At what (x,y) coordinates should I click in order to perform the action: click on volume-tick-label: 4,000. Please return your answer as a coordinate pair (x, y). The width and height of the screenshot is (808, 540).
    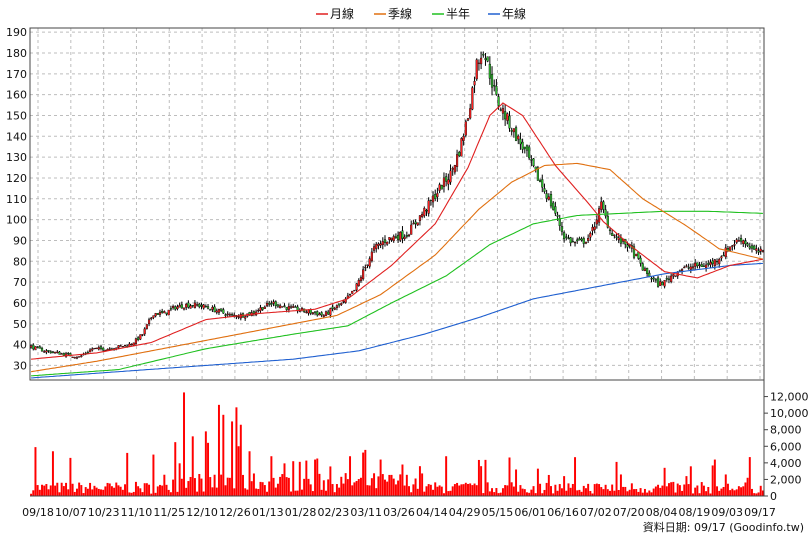
    Looking at the image, I should click on (786, 463).